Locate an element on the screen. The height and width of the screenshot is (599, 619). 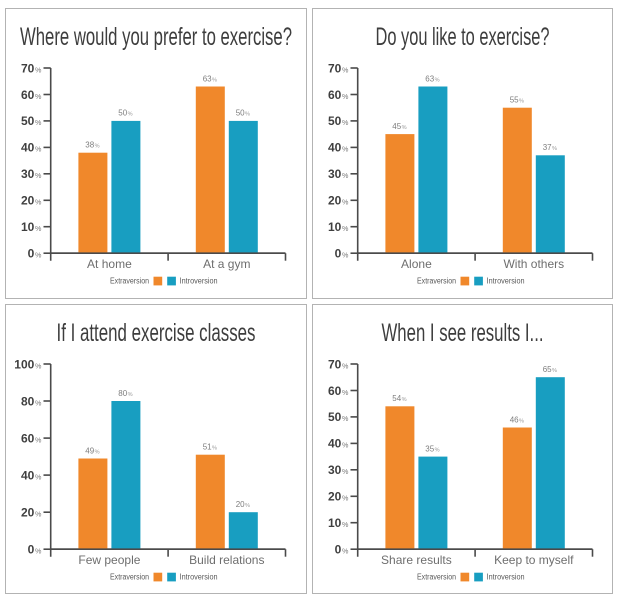
svg-text: 65 is located at coordinates (547, 369).